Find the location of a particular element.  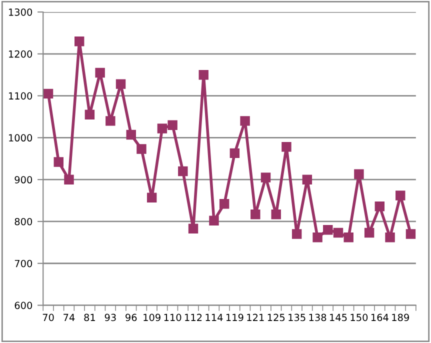

y-tick-label: 900 is located at coordinates (23, 180).